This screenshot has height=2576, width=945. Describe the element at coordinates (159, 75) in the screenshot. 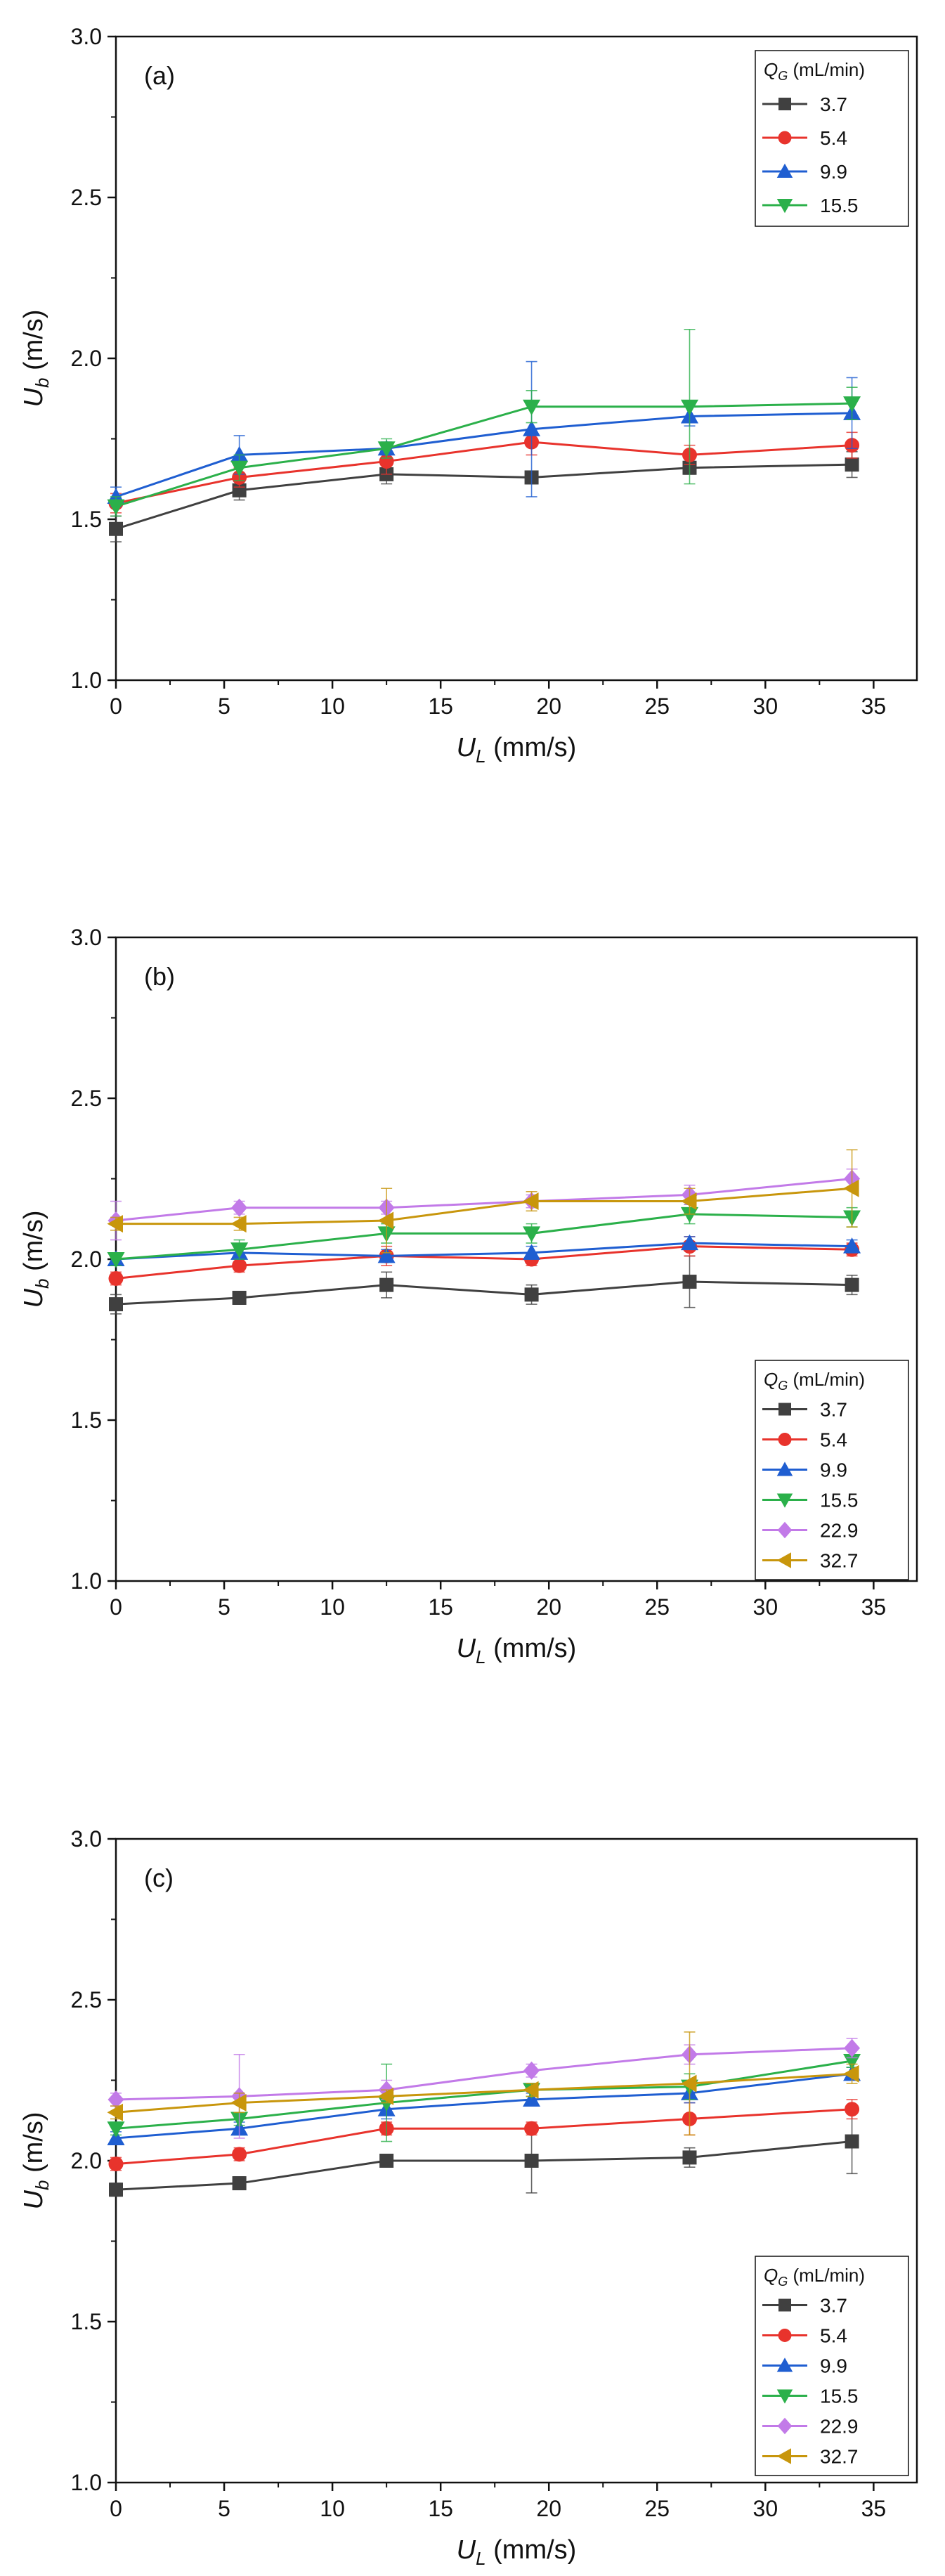

I see `panel-label: (a)` at that location.